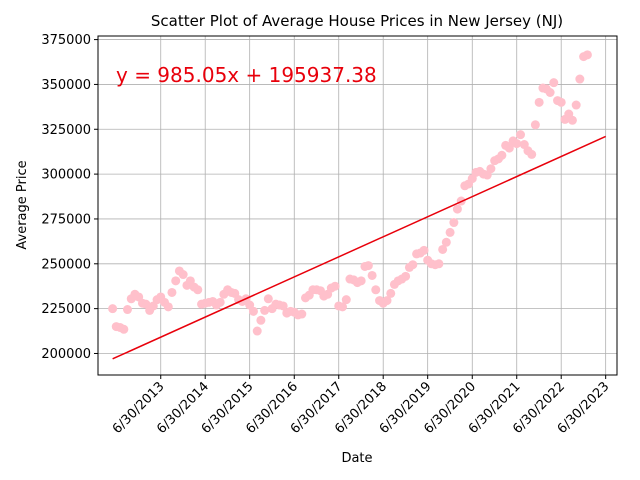 This screenshot has height=480, width=640. What do you see at coordinates (66, 309) in the screenshot?
I see `y-tick-label: 225000` at bounding box center [66, 309].